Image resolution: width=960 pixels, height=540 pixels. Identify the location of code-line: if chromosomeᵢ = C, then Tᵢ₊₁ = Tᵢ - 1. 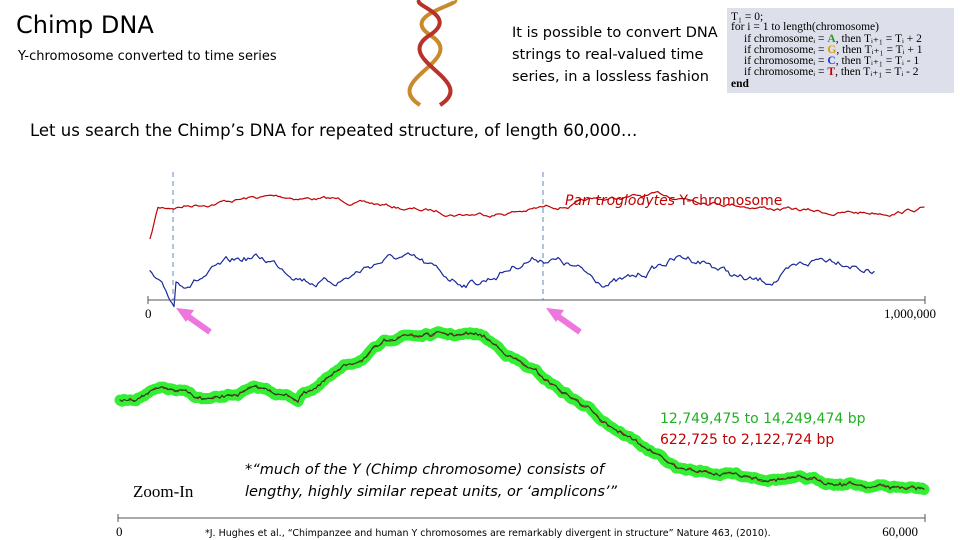
(831, 61).